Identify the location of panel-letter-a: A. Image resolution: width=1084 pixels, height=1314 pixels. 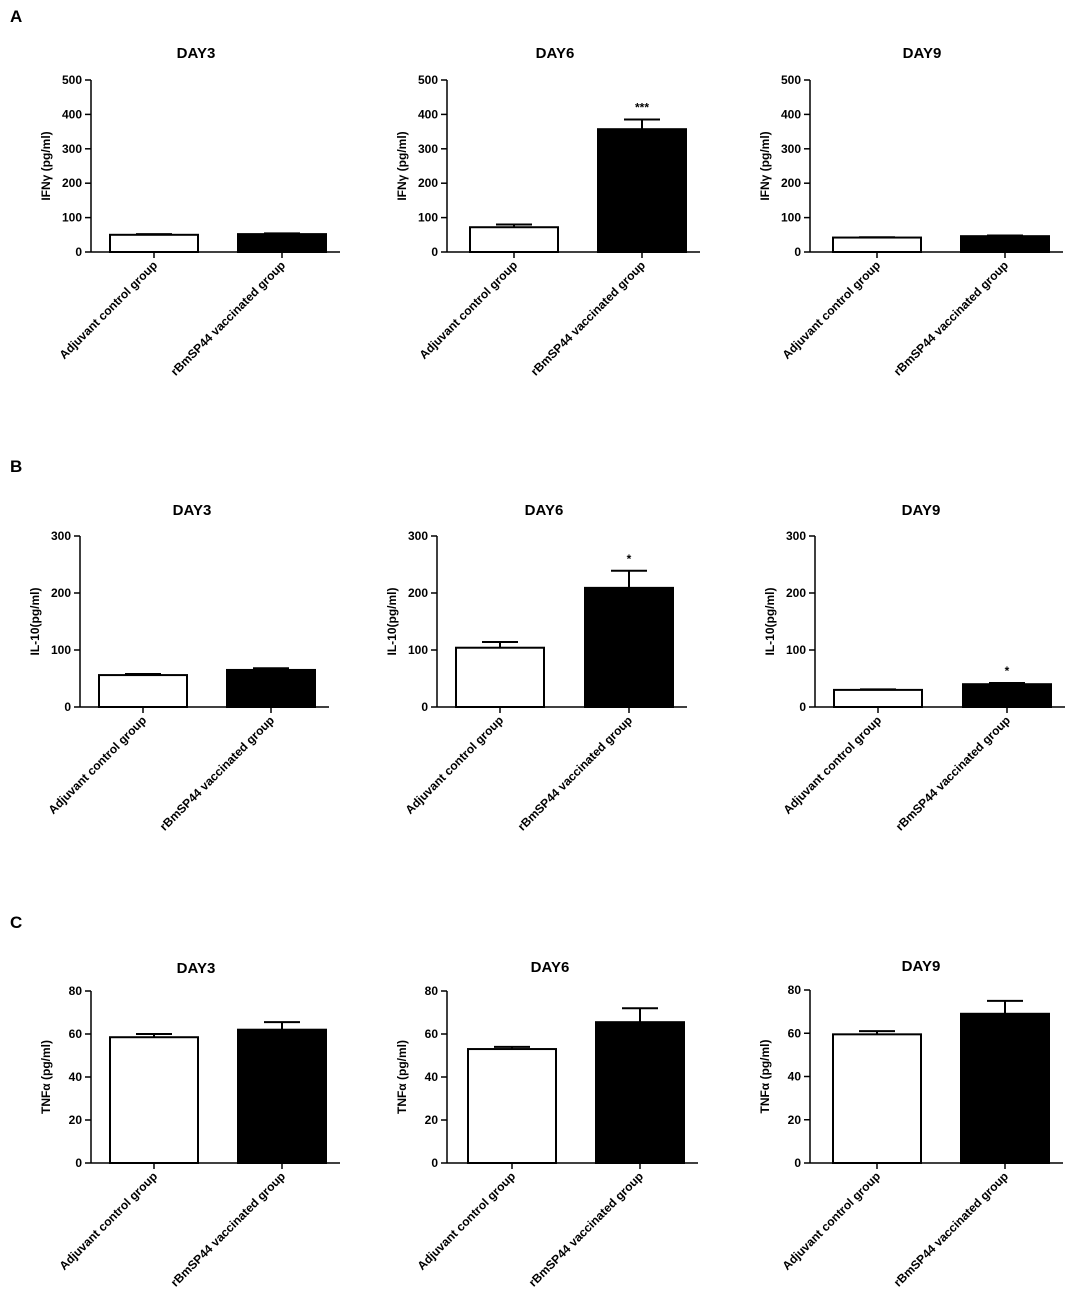
(16, 16).